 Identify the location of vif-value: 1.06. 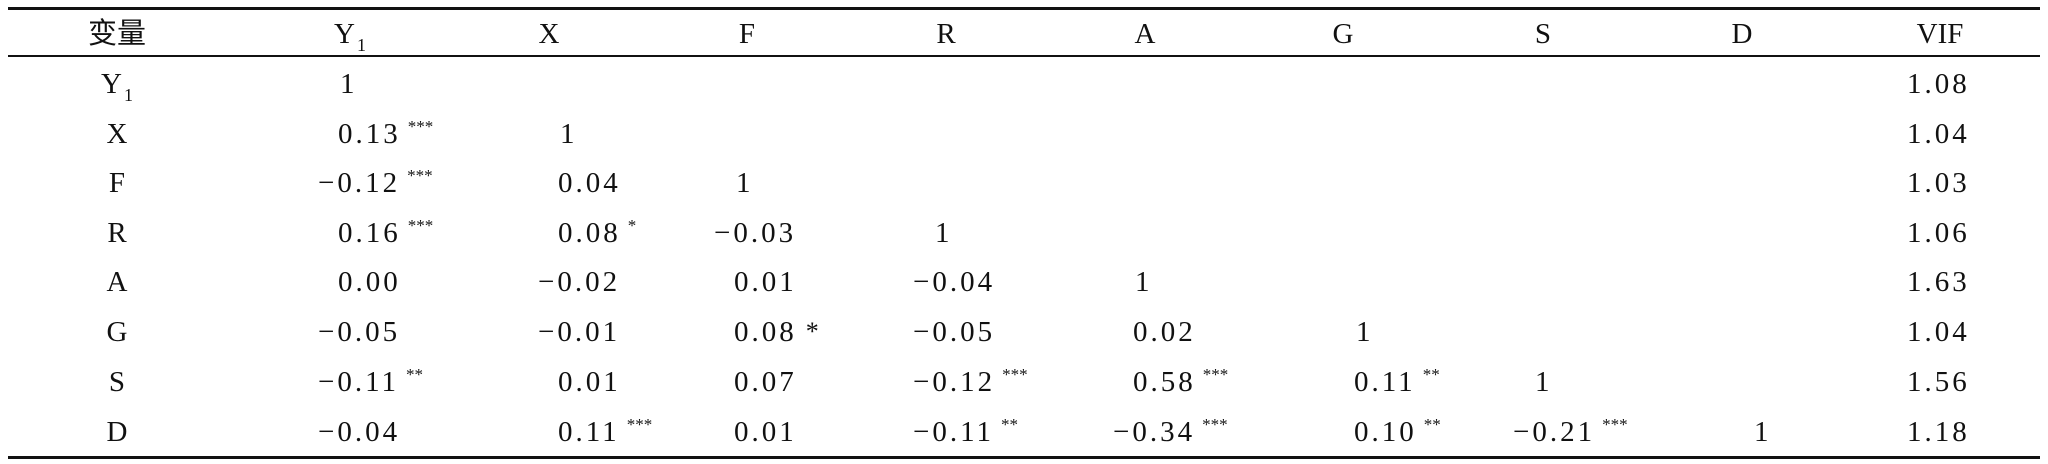
(1938, 233).